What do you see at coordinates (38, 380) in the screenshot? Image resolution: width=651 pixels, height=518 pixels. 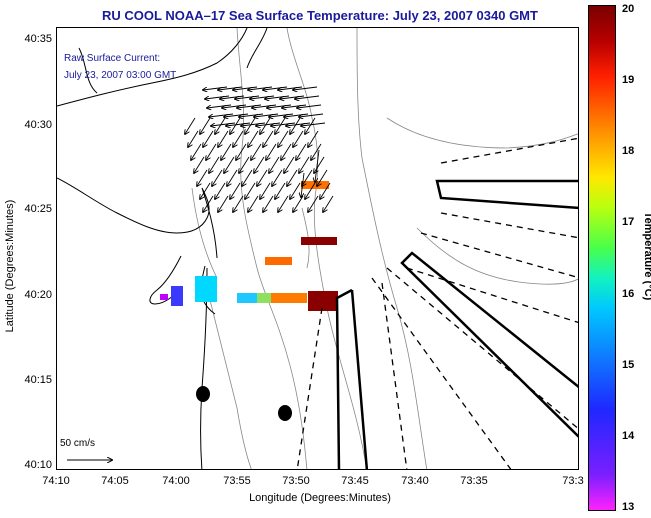 I see `y-tick-label: 40:15` at bounding box center [38, 380].